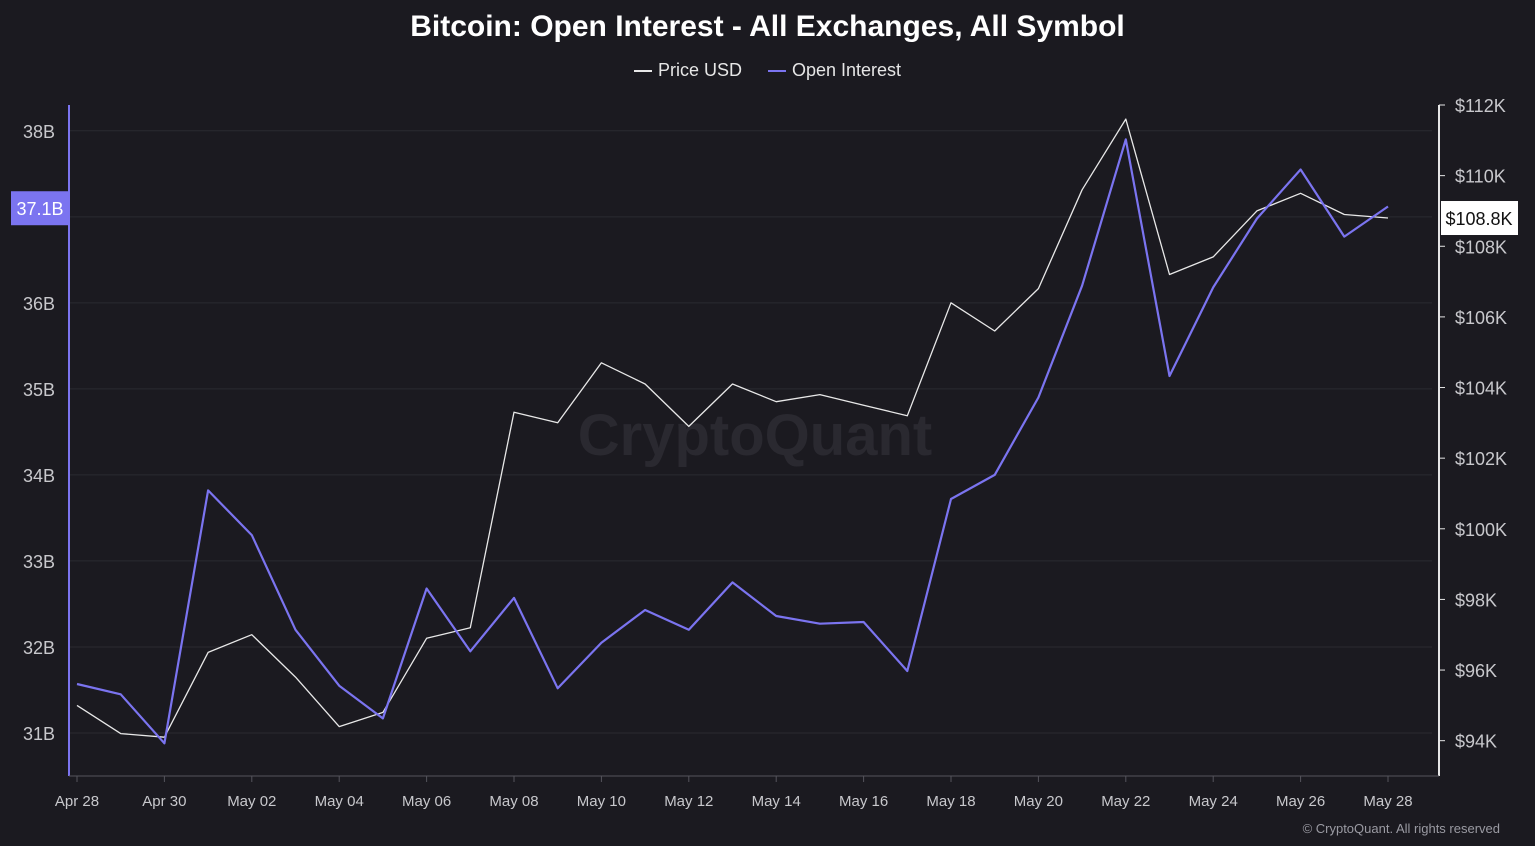 The height and width of the screenshot is (846, 1535). Describe the element at coordinates (39, 390) in the screenshot. I see `y-left-tick-label: 35B` at that location.